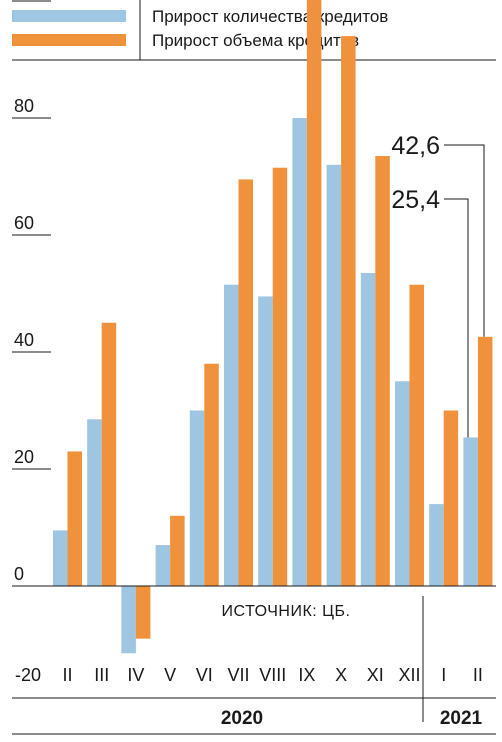  Describe the element at coordinates (255, 40) in the screenshot. I see `legend-label-1: Прирост объема кредитов` at that location.